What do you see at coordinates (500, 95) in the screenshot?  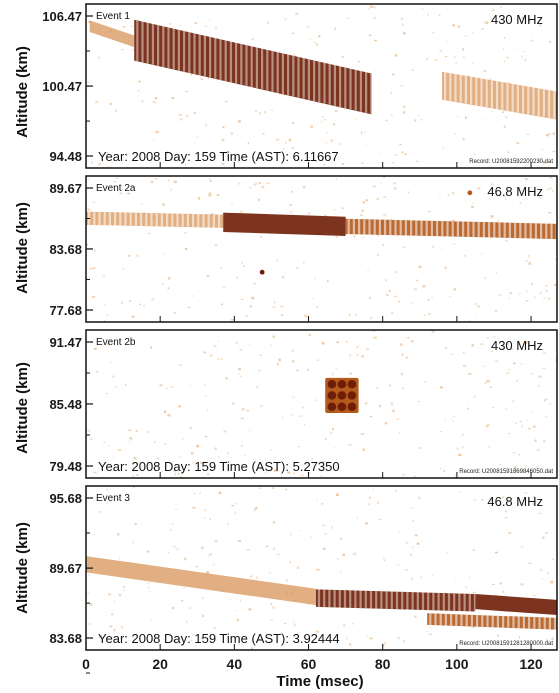 I see `event-1-trace-3-stripes` at bounding box center [500, 95].